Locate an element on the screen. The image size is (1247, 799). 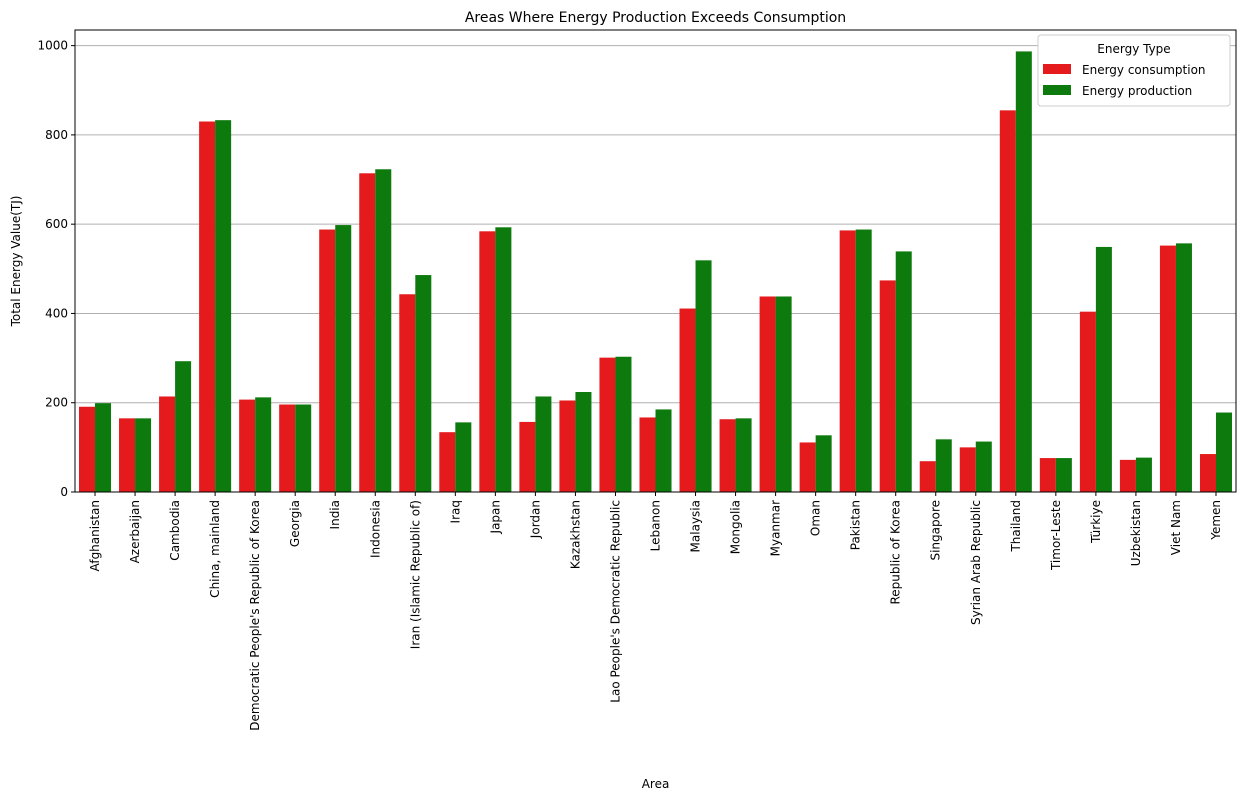
x-tick-label: Lao People's Democratic Republic is located at coordinates (615, 601).